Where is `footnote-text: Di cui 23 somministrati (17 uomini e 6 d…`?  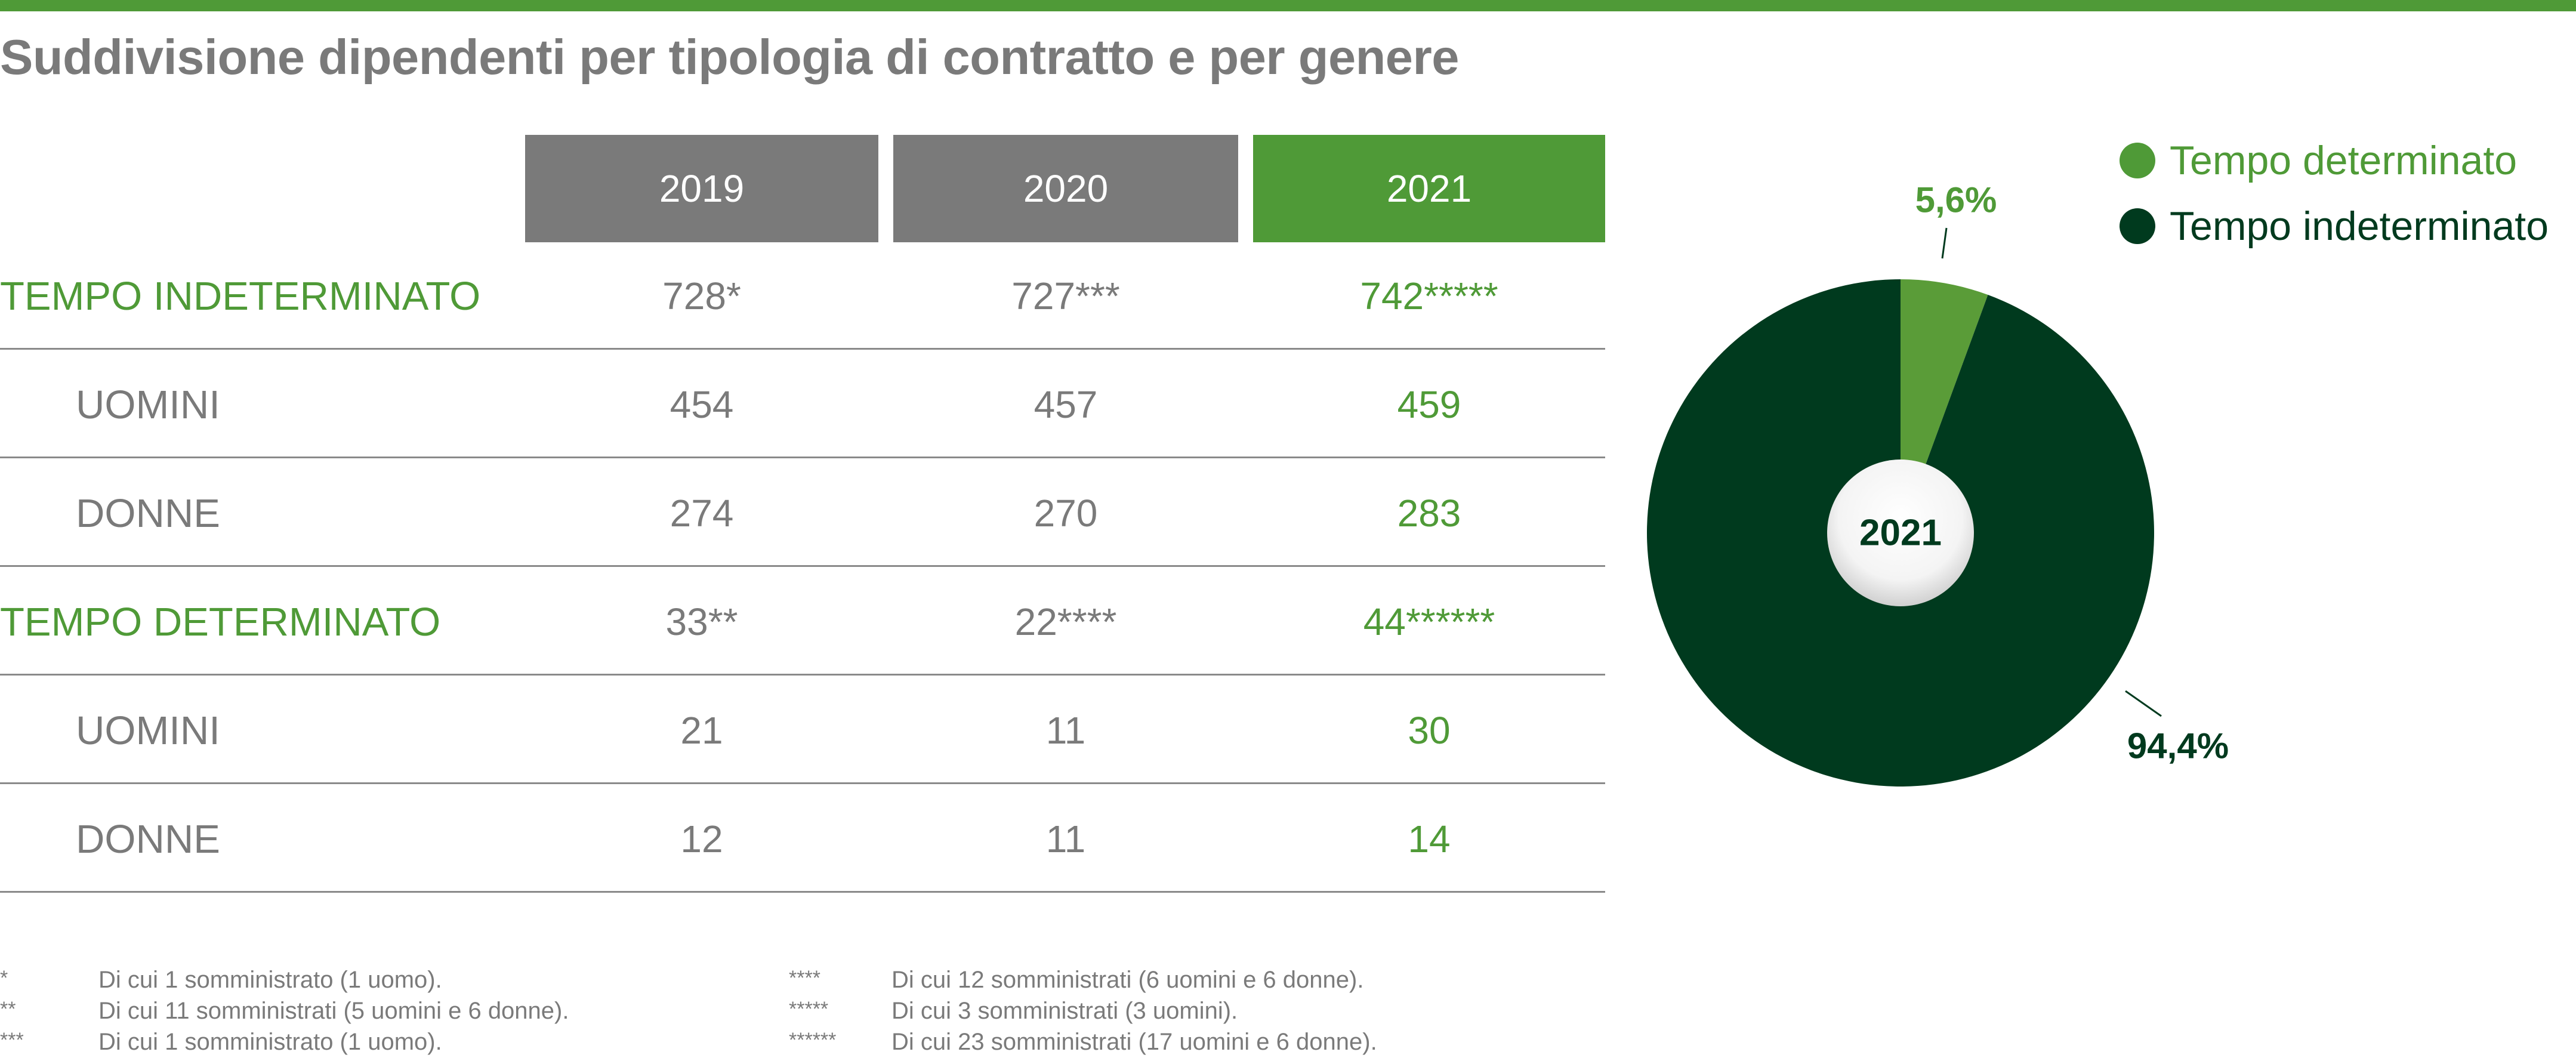 footnote-text: Di cui 23 somministrati (17 uomini e 6 d… is located at coordinates (1134, 1042).